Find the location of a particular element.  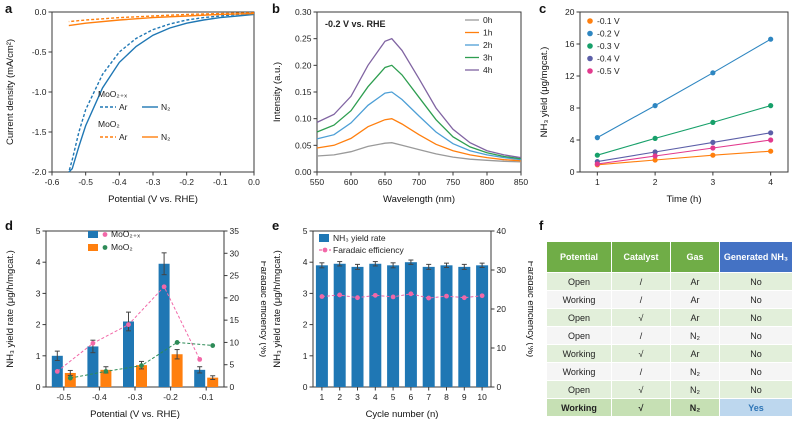

panel-label-c: c is located at coordinates (543, 8).